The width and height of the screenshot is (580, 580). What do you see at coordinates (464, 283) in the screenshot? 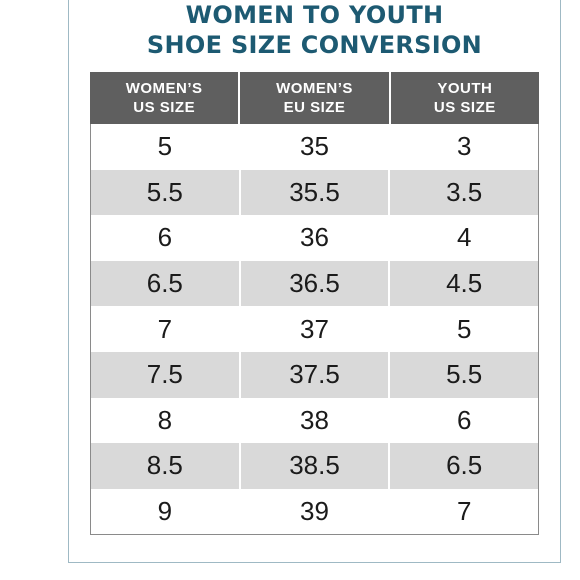
I see `table-cell: 4.5` at bounding box center [464, 283].